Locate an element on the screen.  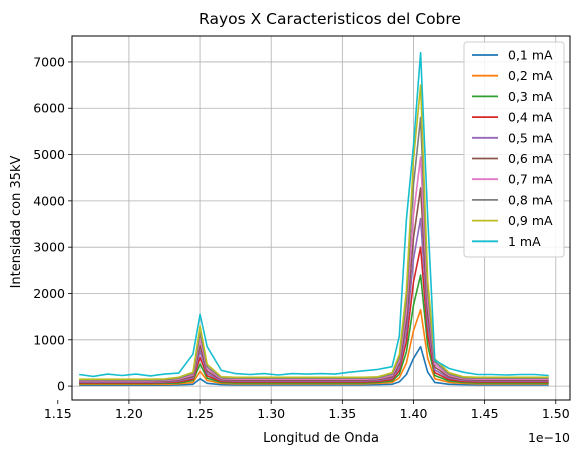
x-axis-label: Longitud de Onda is located at coordinates (321, 438).